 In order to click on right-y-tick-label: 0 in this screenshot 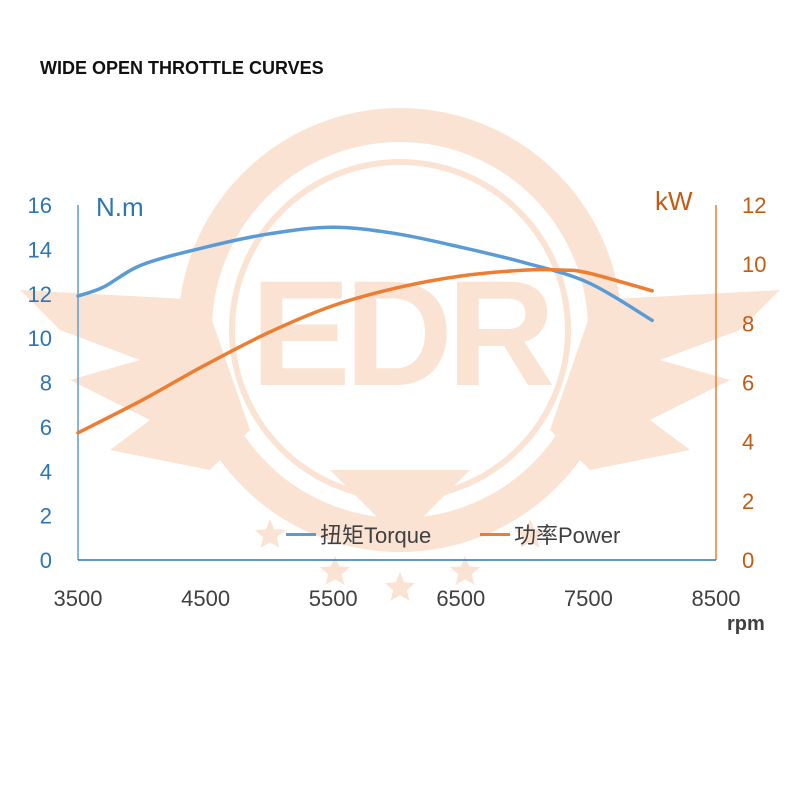, I will do `click(748, 560)`.